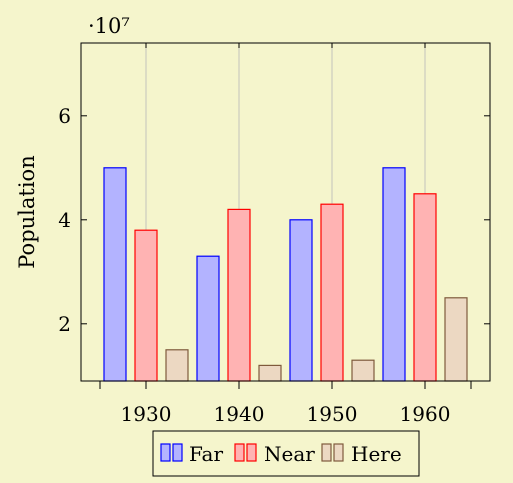 The height and width of the screenshot is (483, 513). Describe the element at coordinates (251, 452) in the screenshot. I see `legend-swatch-near-b` at that location.